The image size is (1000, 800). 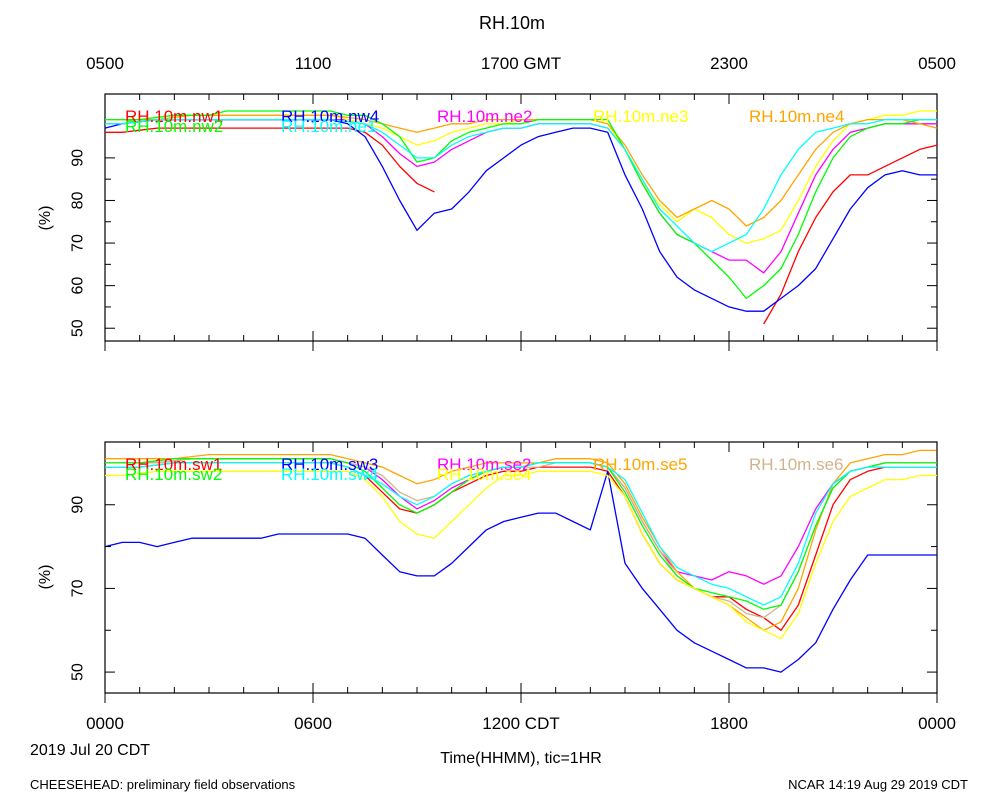 What do you see at coordinates (640, 464) in the screenshot?
I see `legend-entry: RH.10m.se5` at bounding box center [640, 464].